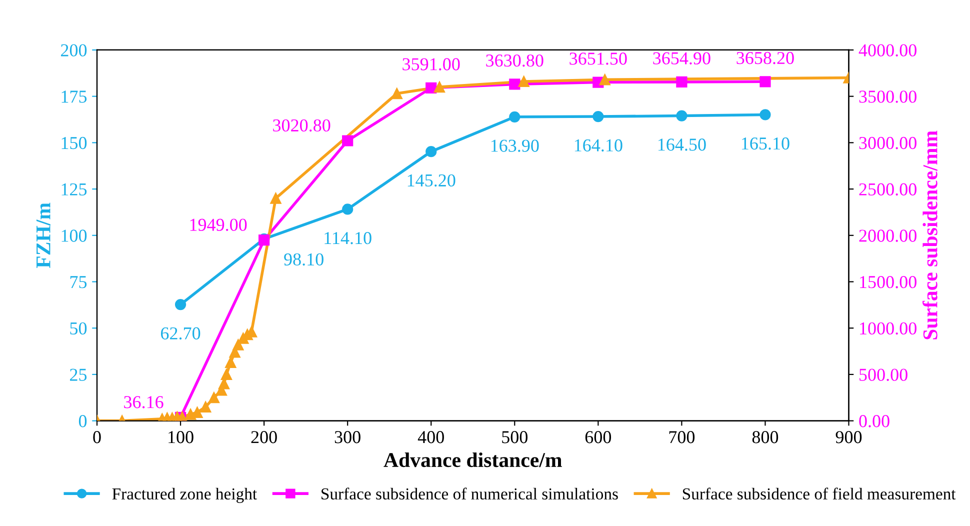  Describe the element at coordinates (74, 143) in the screenshot. I see `y-tick-label: 150` at that location.